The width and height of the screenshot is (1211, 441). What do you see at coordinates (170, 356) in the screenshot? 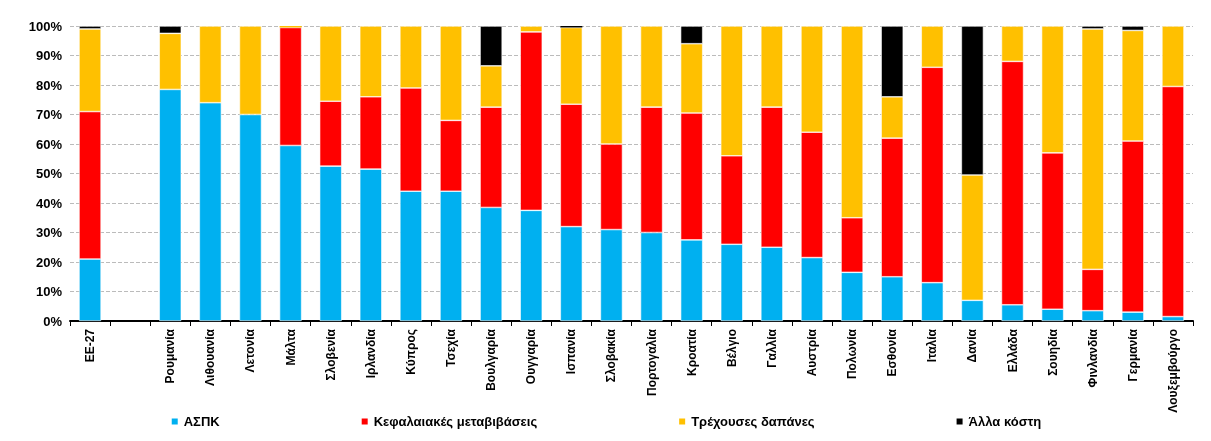
I see `x-tick-label: Ρουμανία` at bounding box center [170, 356].